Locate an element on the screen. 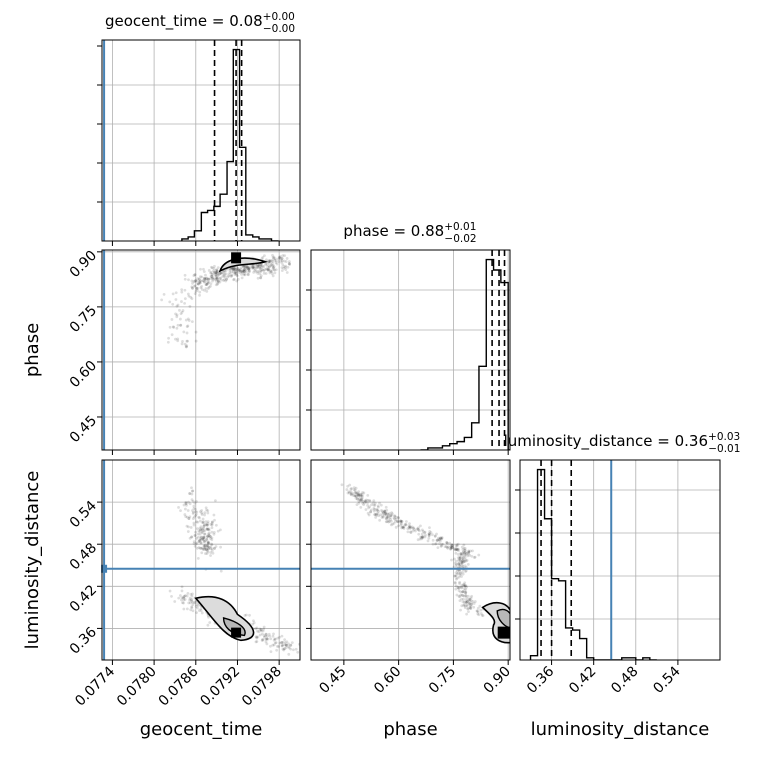  title-lower-error: −0.00 is located at coordinates (279, 29).